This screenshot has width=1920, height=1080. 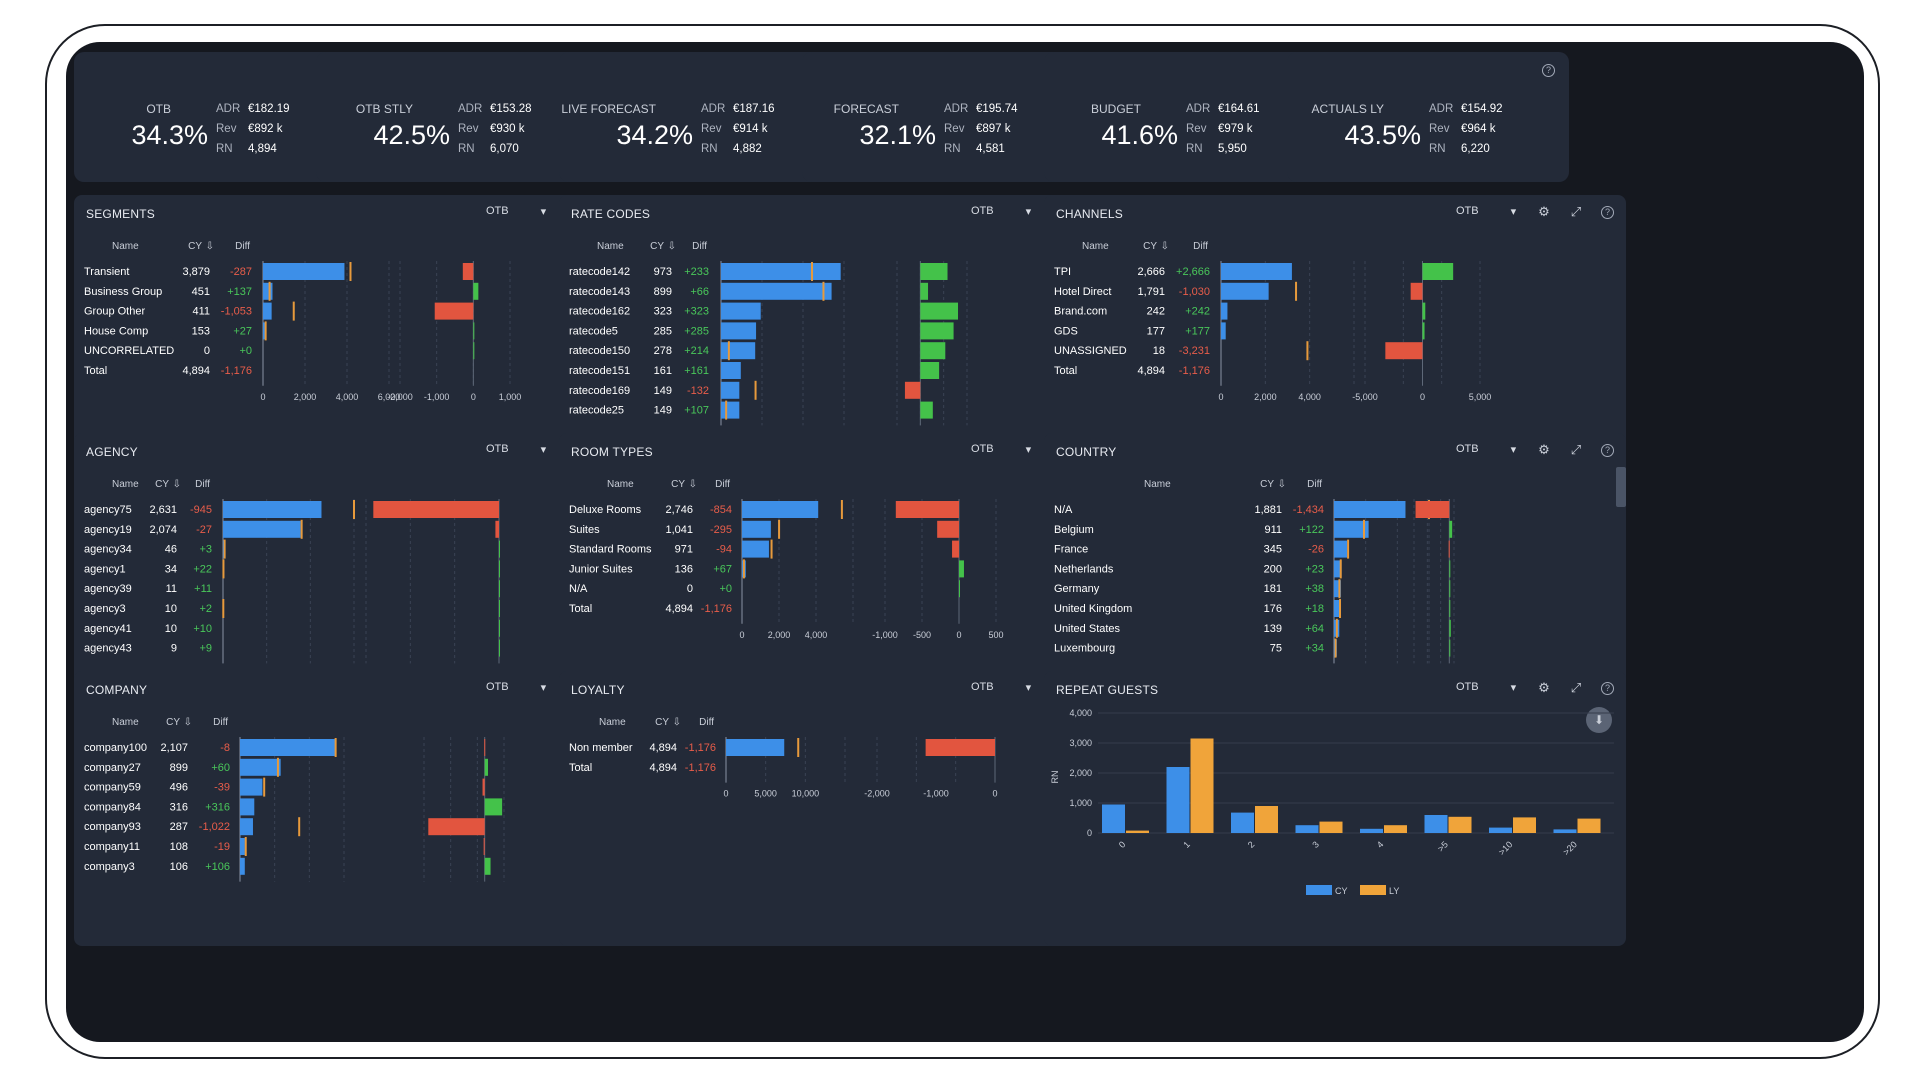 I want to click on table-row: Deluxe Rooms 2,746 -854, so click(x=764, y=509).